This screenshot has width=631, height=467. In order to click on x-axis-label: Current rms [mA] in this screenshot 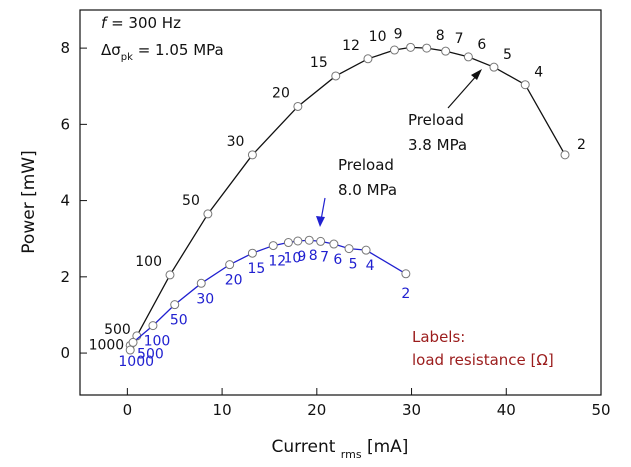, I will do `click(340, 450)`.